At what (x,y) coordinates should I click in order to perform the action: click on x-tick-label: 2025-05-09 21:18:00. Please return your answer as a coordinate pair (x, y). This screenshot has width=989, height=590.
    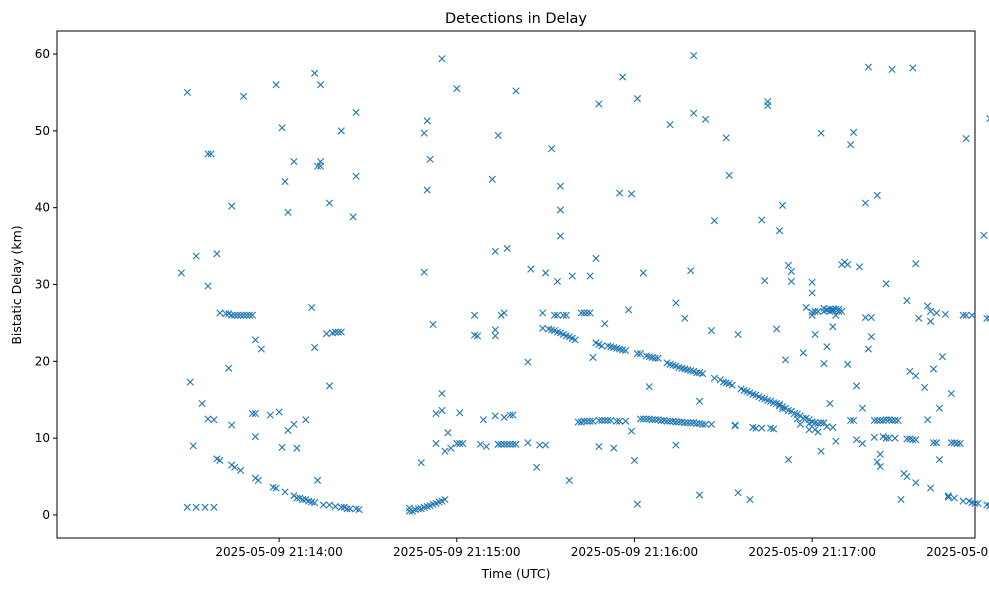
    Looking at the image, I should click on (957, 552).